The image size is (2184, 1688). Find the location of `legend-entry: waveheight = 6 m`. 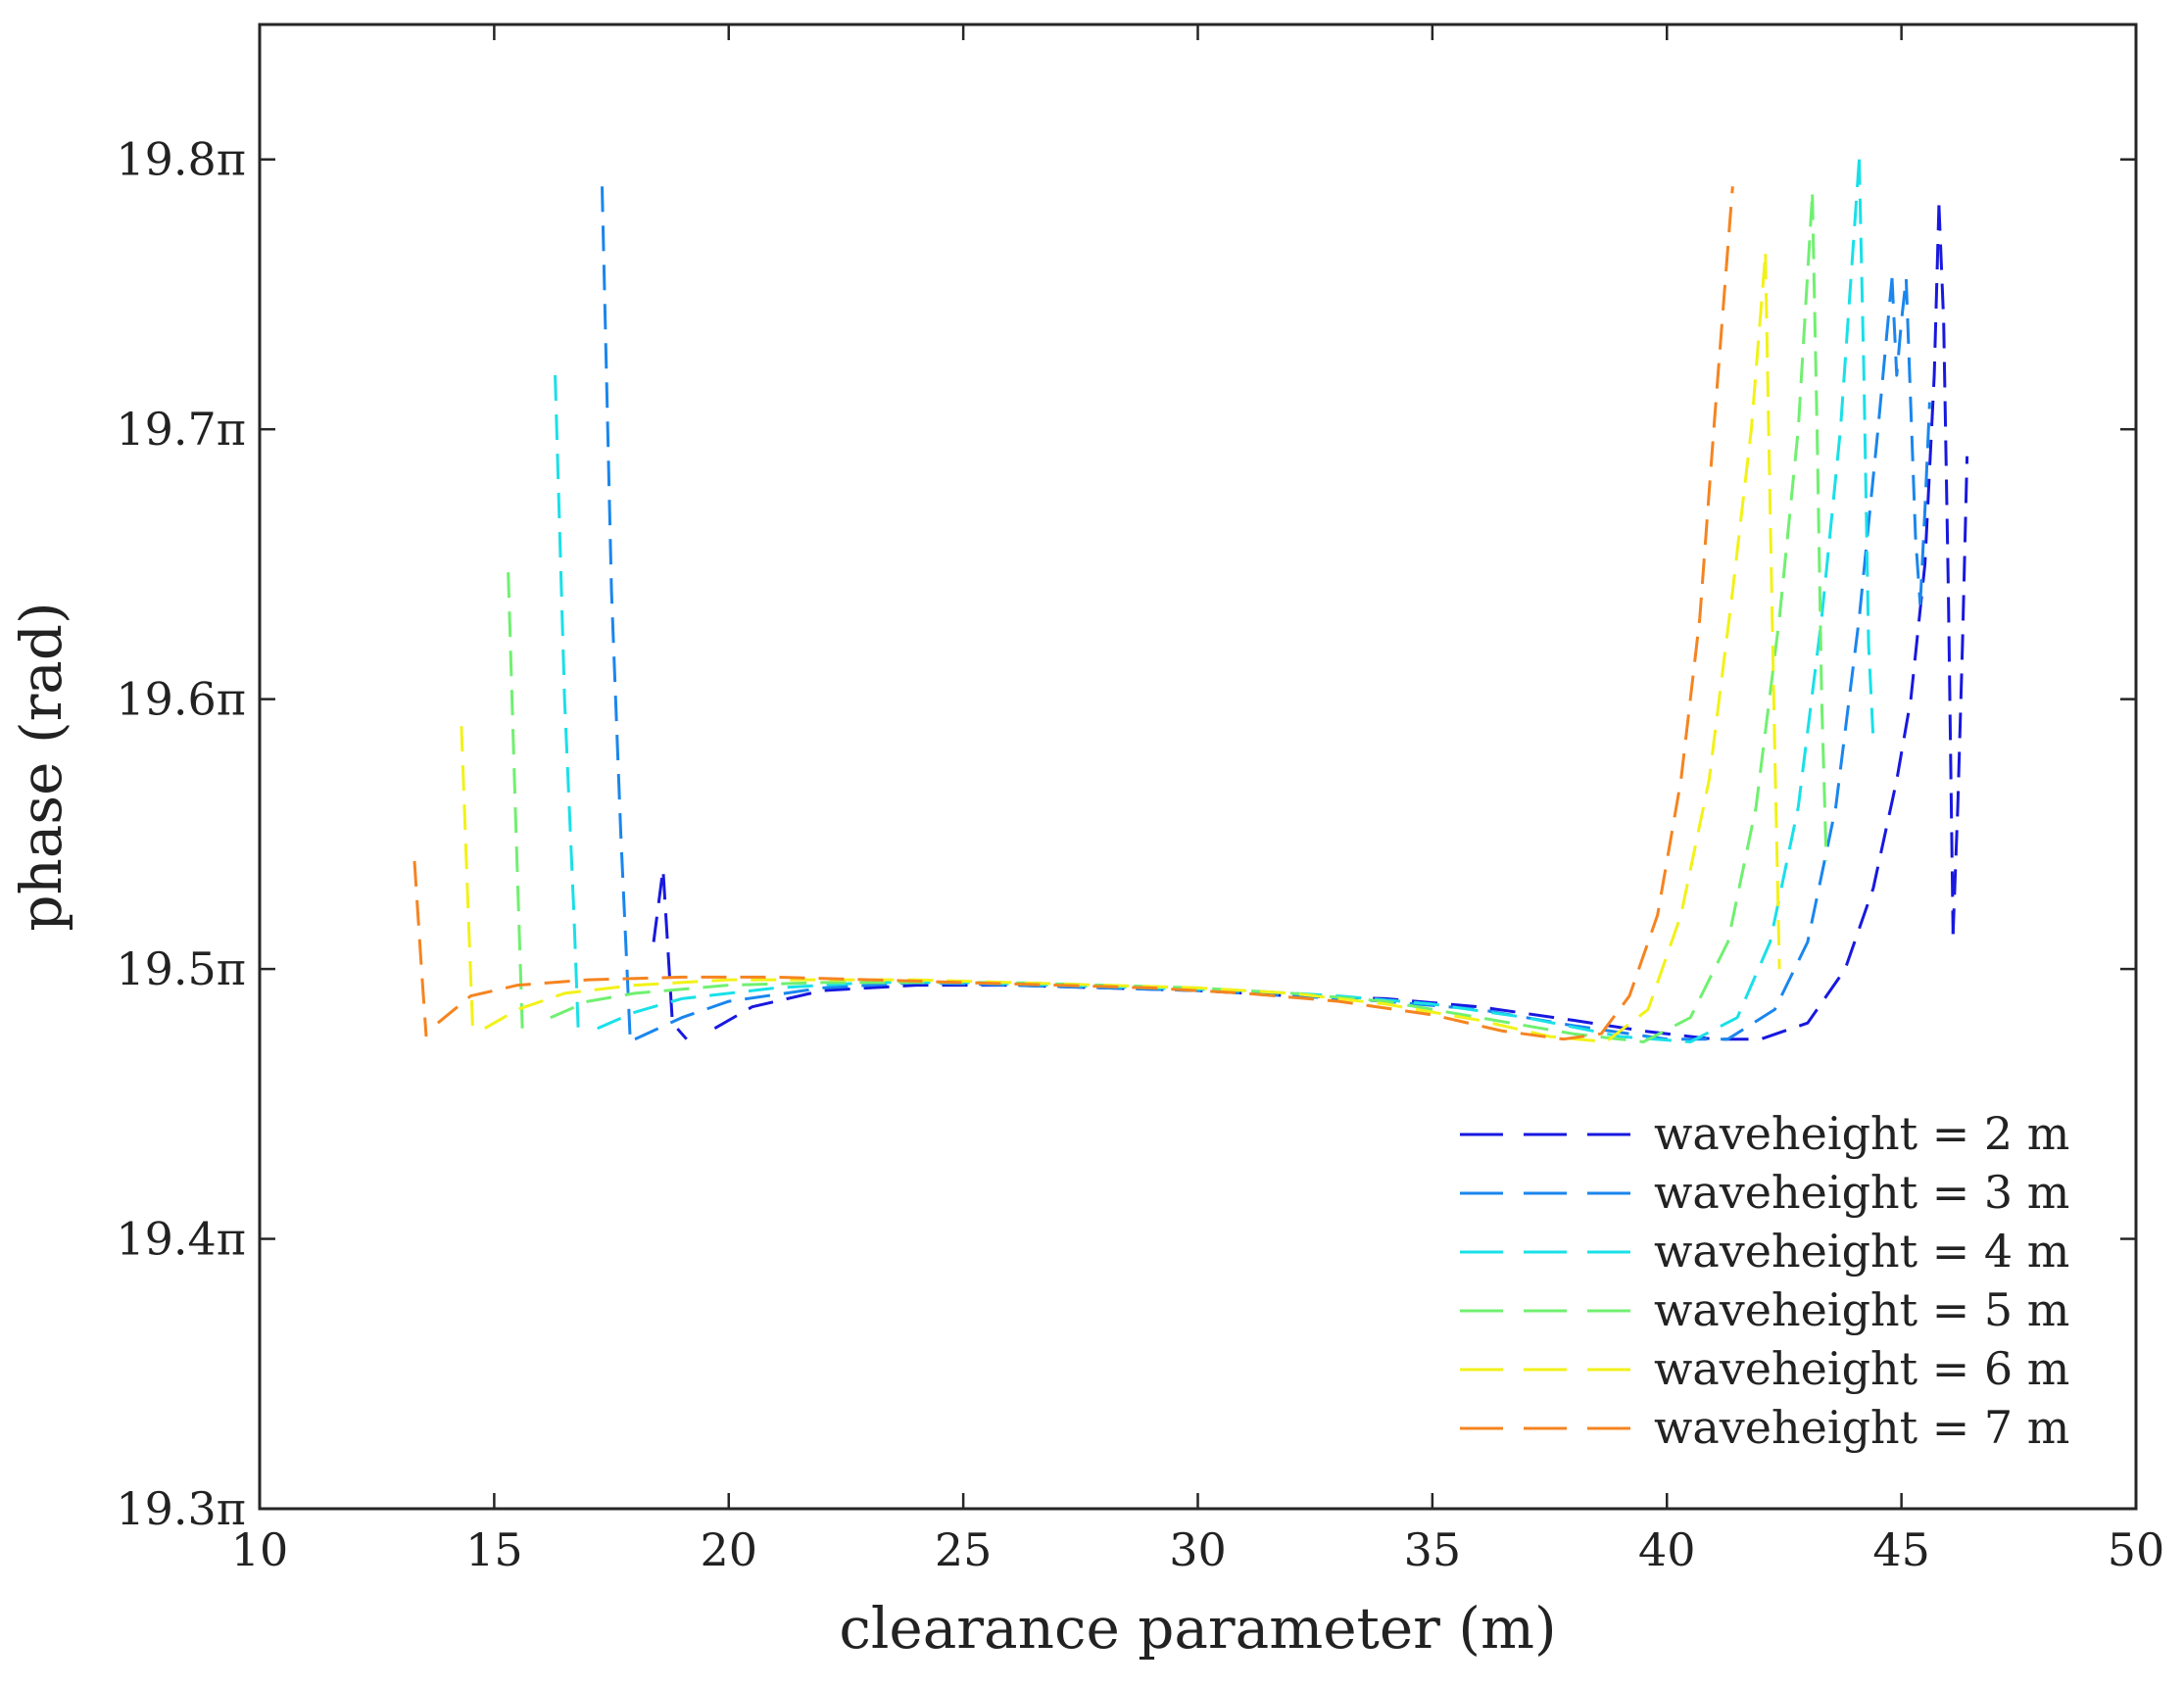

legend-entry: waveheight = 6 m is located at coordinates (1764, 1369).